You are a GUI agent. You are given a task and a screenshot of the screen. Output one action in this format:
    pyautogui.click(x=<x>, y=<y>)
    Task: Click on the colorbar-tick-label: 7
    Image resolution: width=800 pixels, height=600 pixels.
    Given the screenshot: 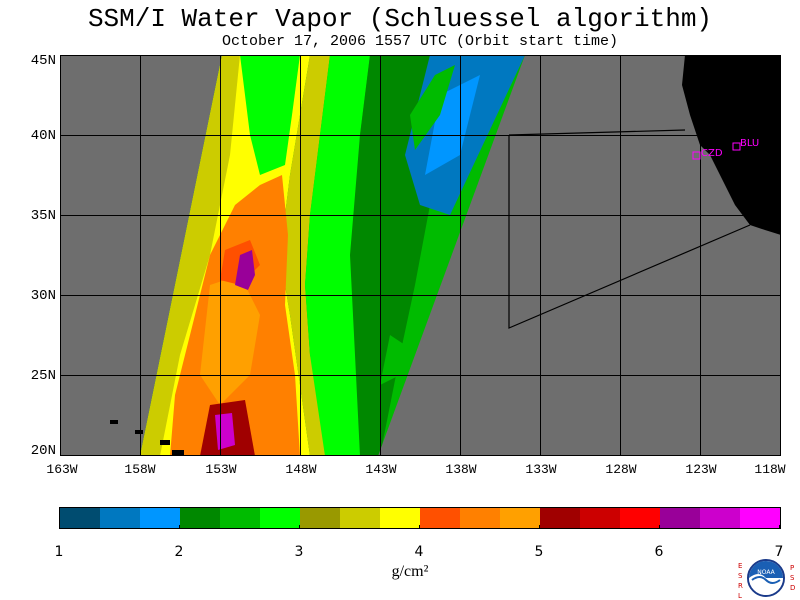 What is the action you would take?
    pyautogui.click(x=779, y=552)
    